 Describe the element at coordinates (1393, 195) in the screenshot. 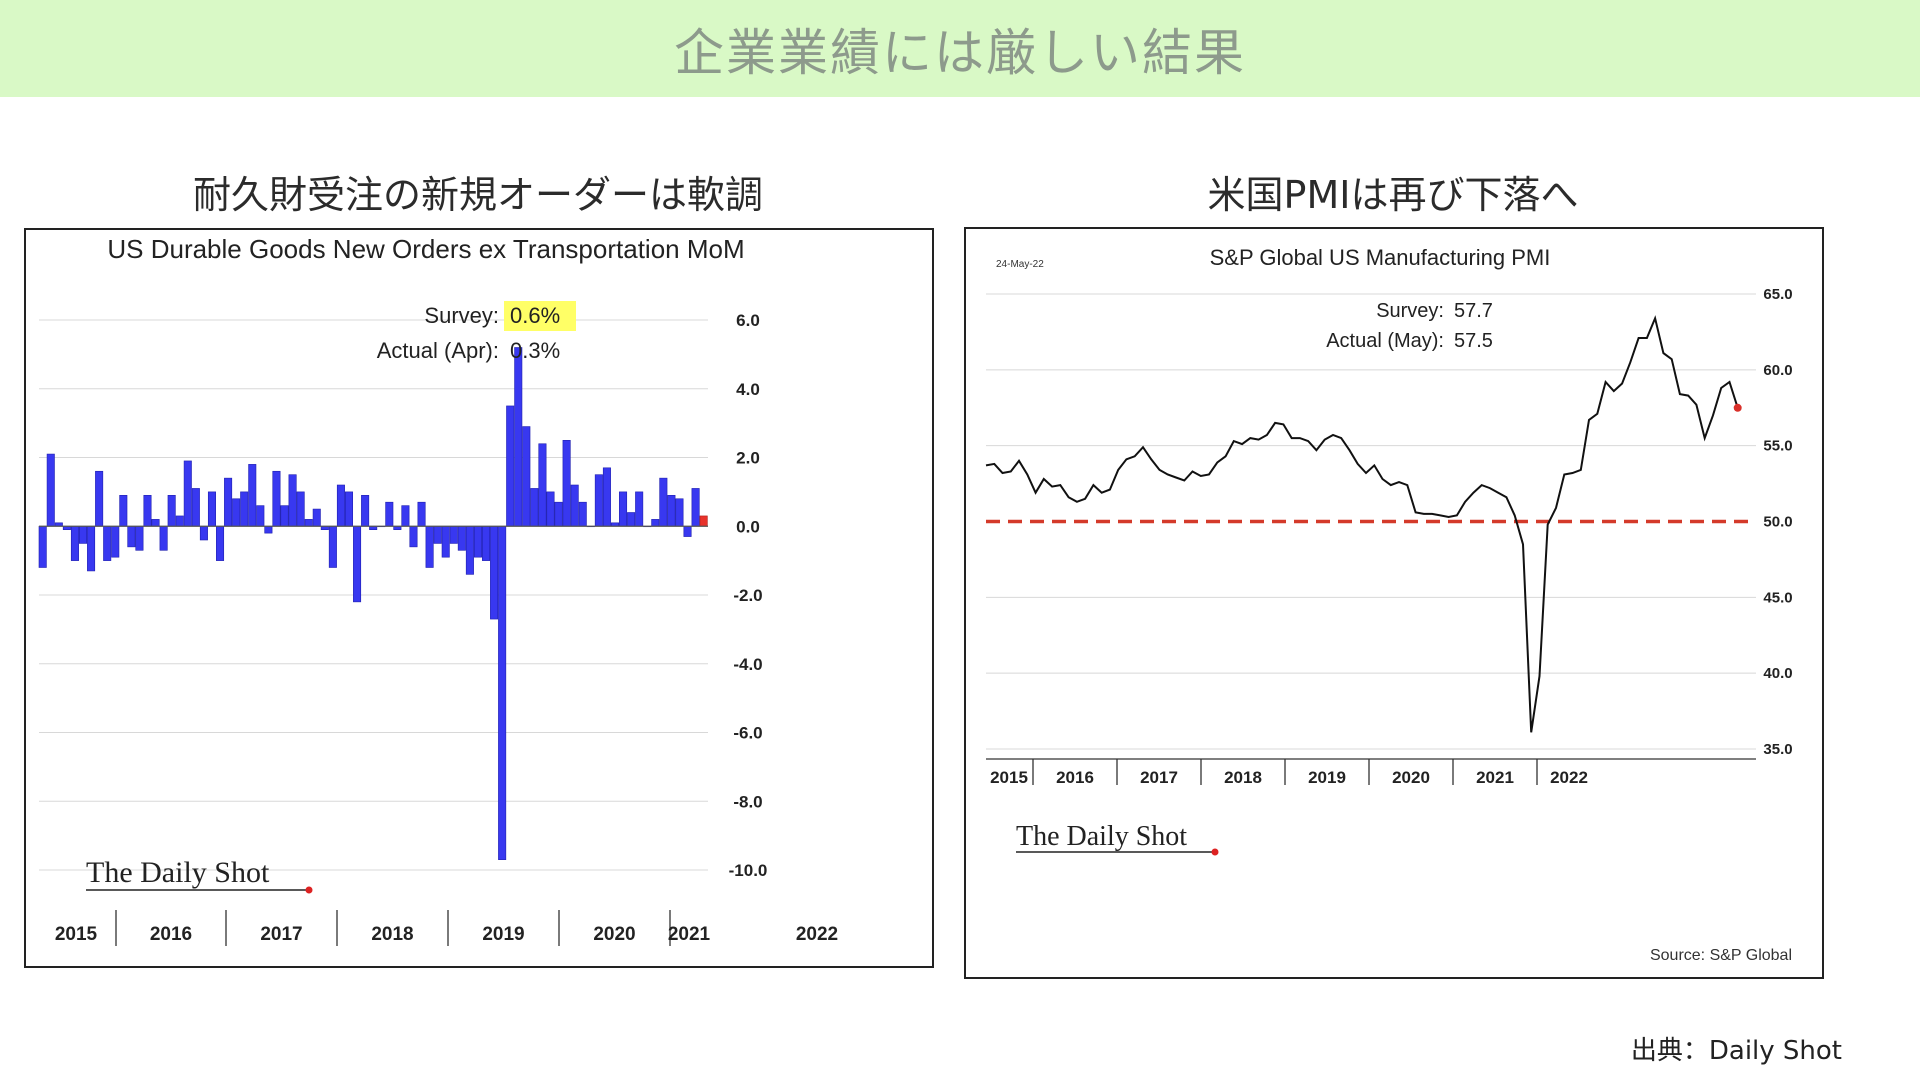

I see `right-panel-heading: 米国PMIは再び下落へ` at that location.